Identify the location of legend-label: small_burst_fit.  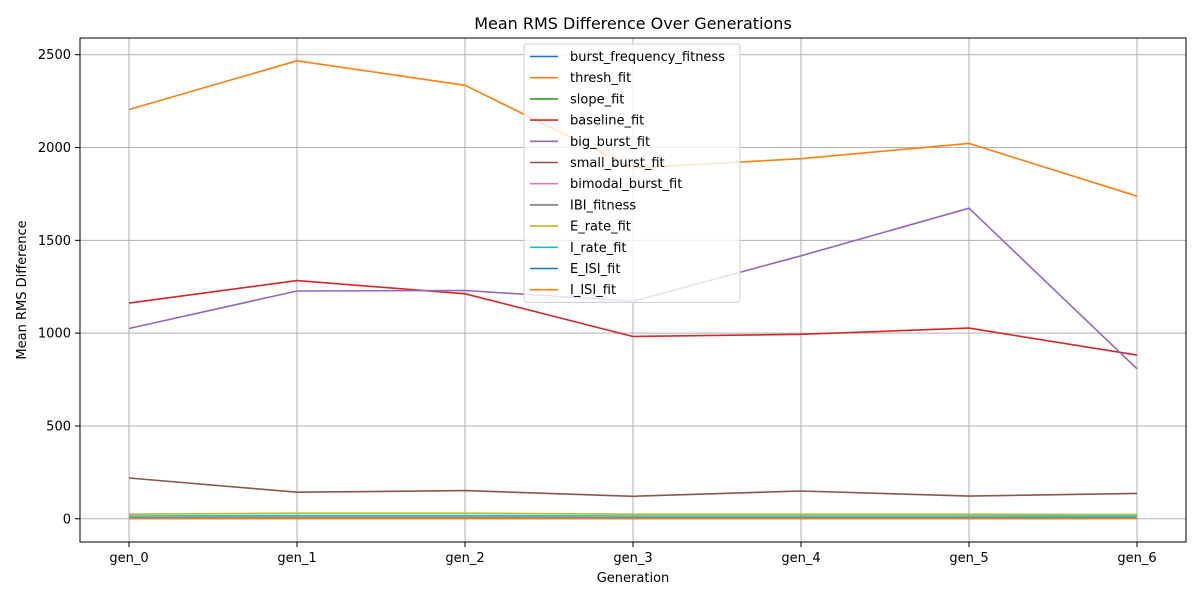
(617, 163).